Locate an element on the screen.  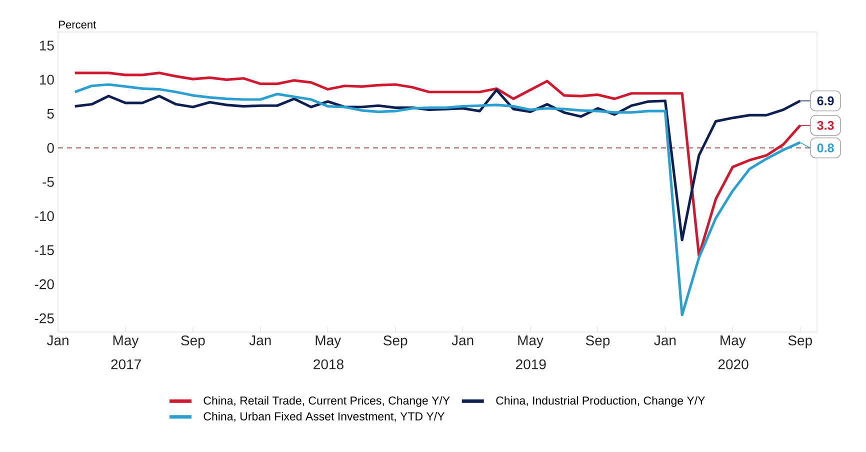
y-tick-label: 5 is located at coordinates (50, 113).